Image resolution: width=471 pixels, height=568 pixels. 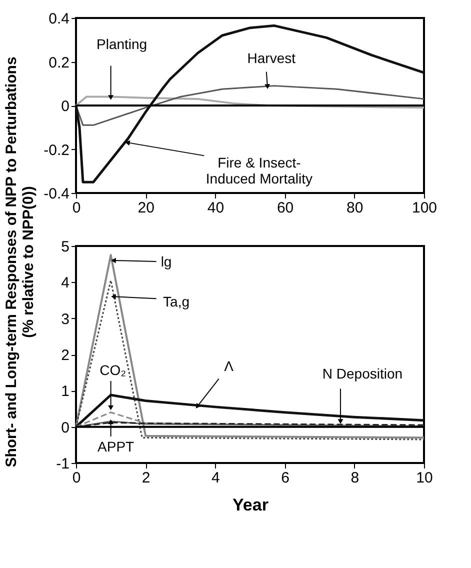 I want to click on x-tick-label: 2, so click(x=146, y=478).